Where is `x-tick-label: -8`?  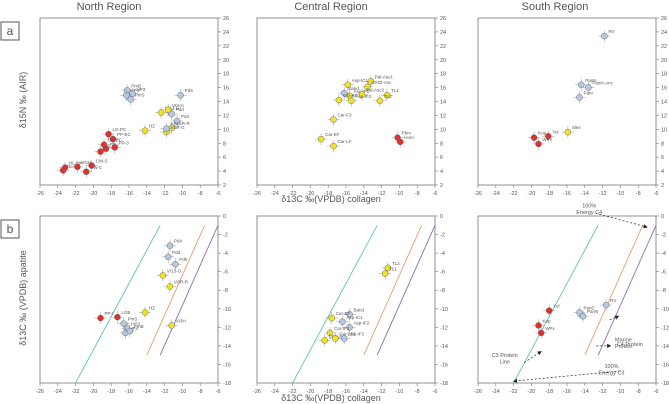 x-tick-label: -8 is located at coordinates (638, 194).